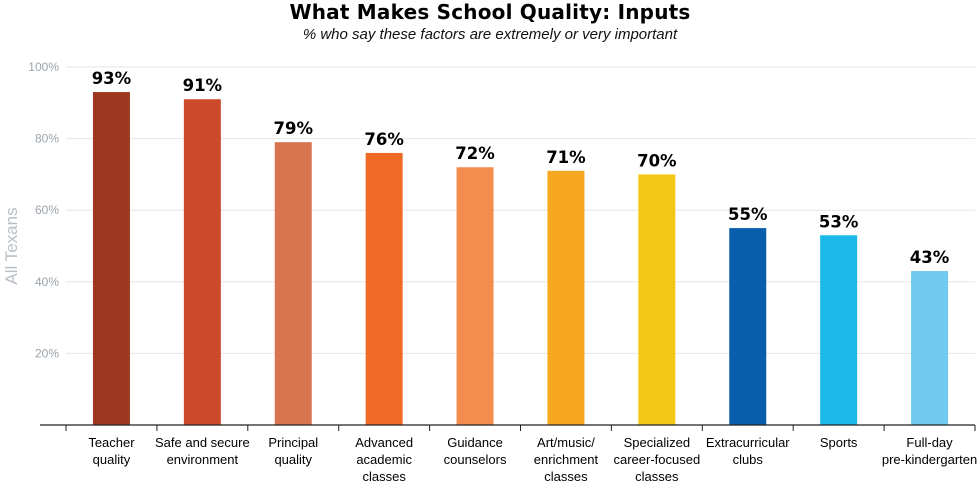  I want to click on y-axis-ticks: 20% 40% 60% 80% 100%, so click(43, 210).